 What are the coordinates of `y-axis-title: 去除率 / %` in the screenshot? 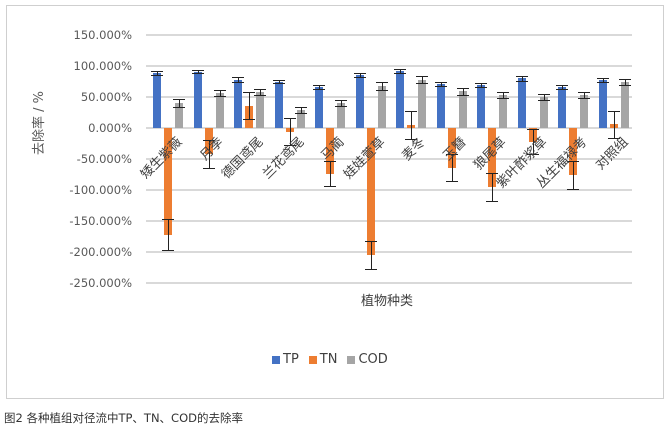 It's located at (39, 123).